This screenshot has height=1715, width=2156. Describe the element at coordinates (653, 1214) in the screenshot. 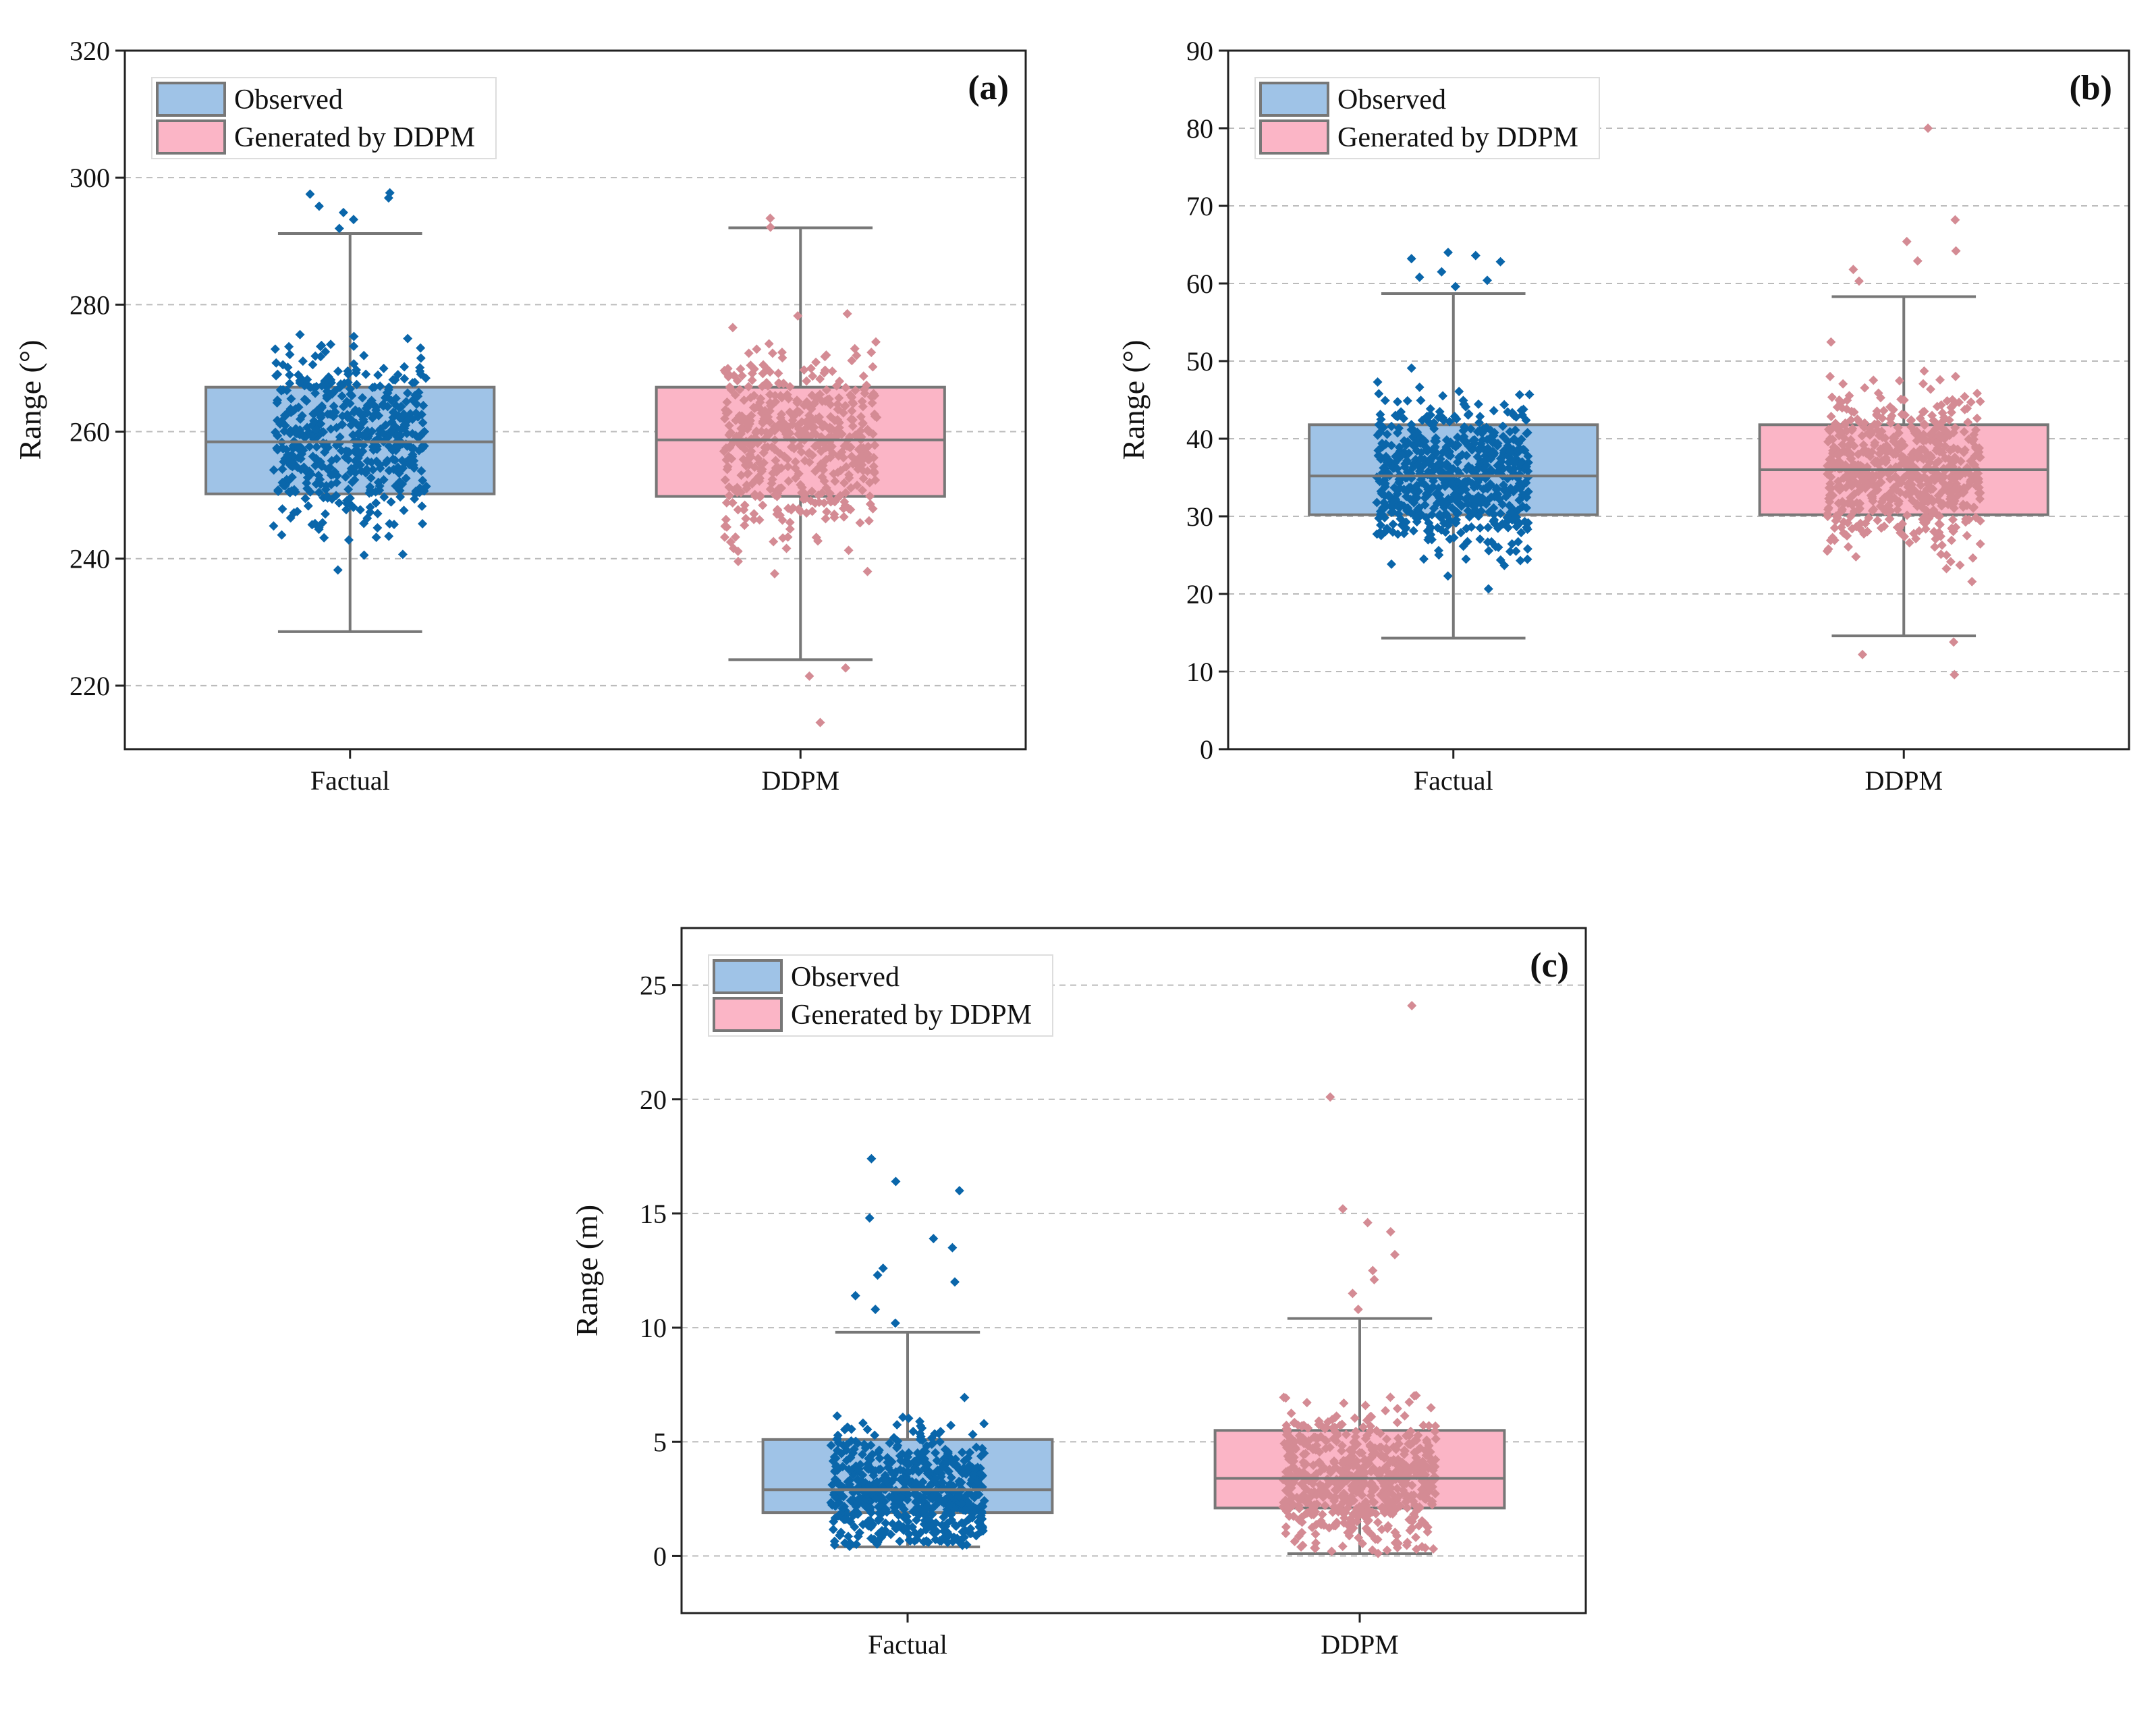

I see `y-tick-label: 15` at that location.